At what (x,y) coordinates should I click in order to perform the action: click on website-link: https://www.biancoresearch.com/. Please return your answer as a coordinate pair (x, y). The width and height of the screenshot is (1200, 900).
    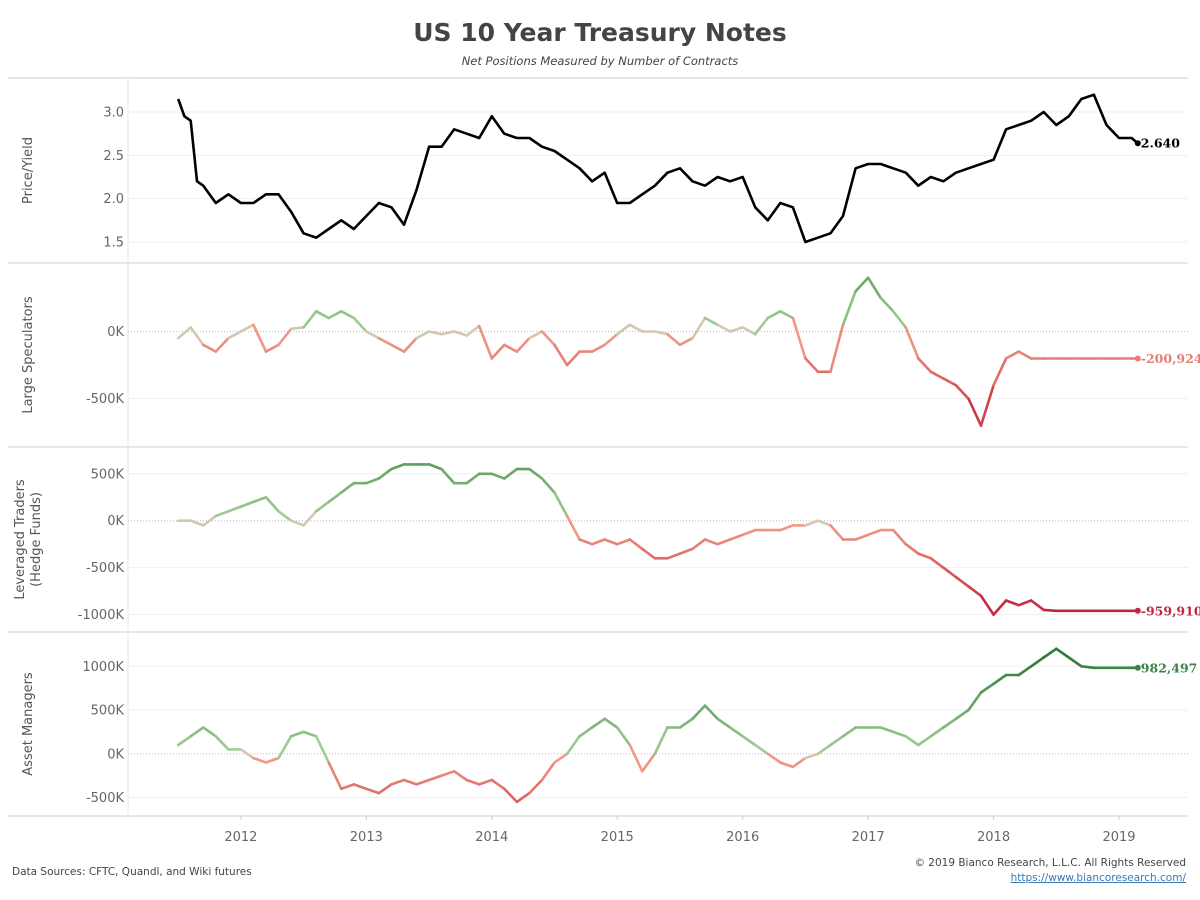
    Looking at the image, I should click on (1098, 878).